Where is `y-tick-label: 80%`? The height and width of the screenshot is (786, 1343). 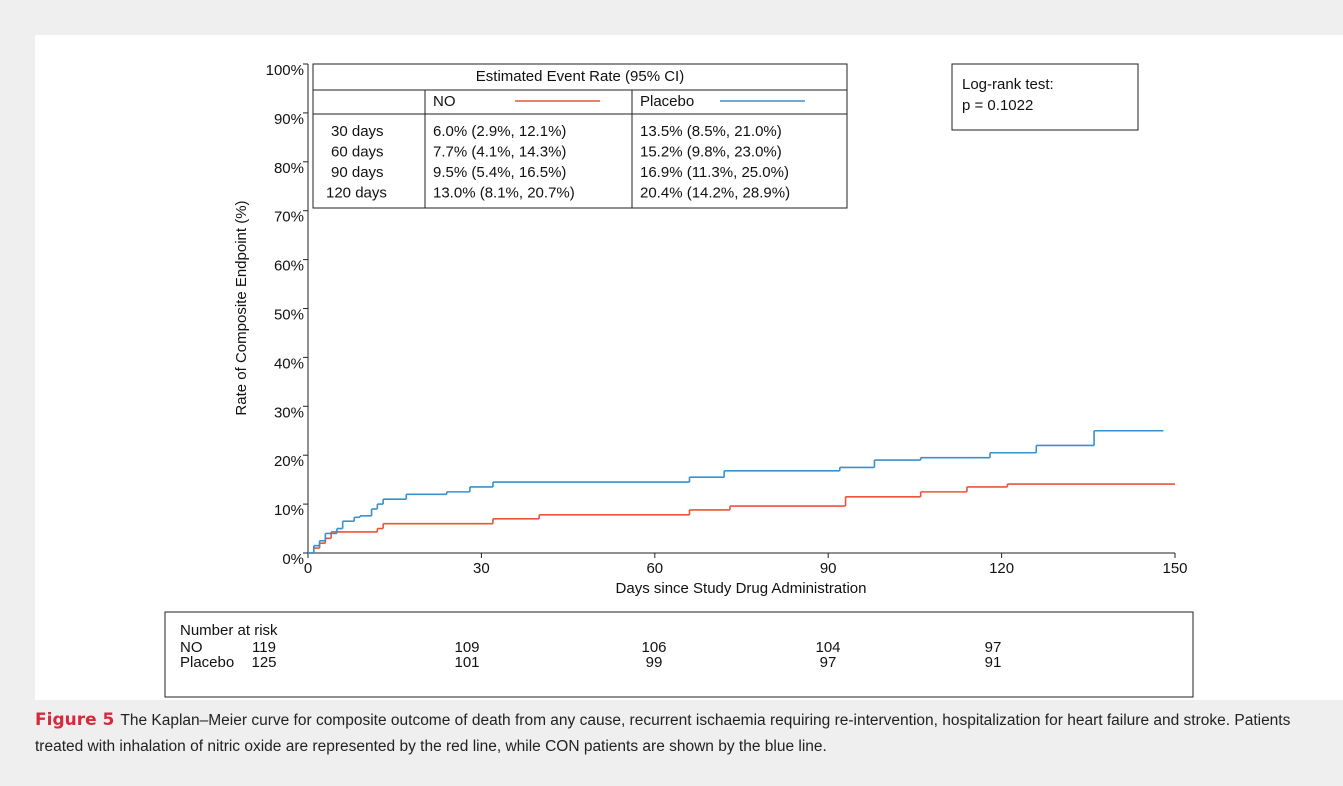
y-tick-label: 80% is located at coordinates (289, 168).